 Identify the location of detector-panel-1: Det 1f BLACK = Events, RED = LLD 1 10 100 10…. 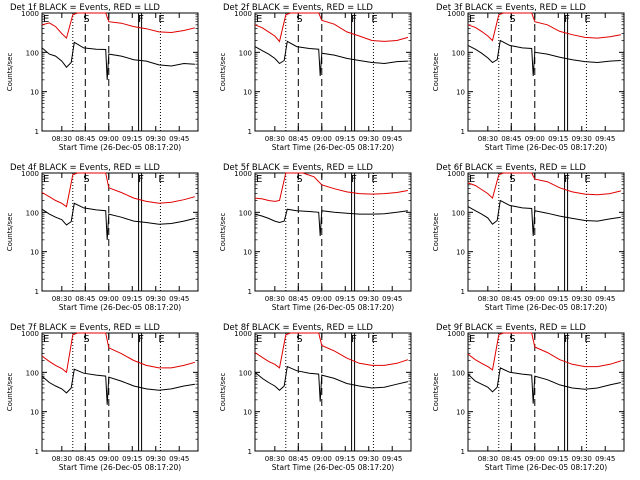
(102, 77).